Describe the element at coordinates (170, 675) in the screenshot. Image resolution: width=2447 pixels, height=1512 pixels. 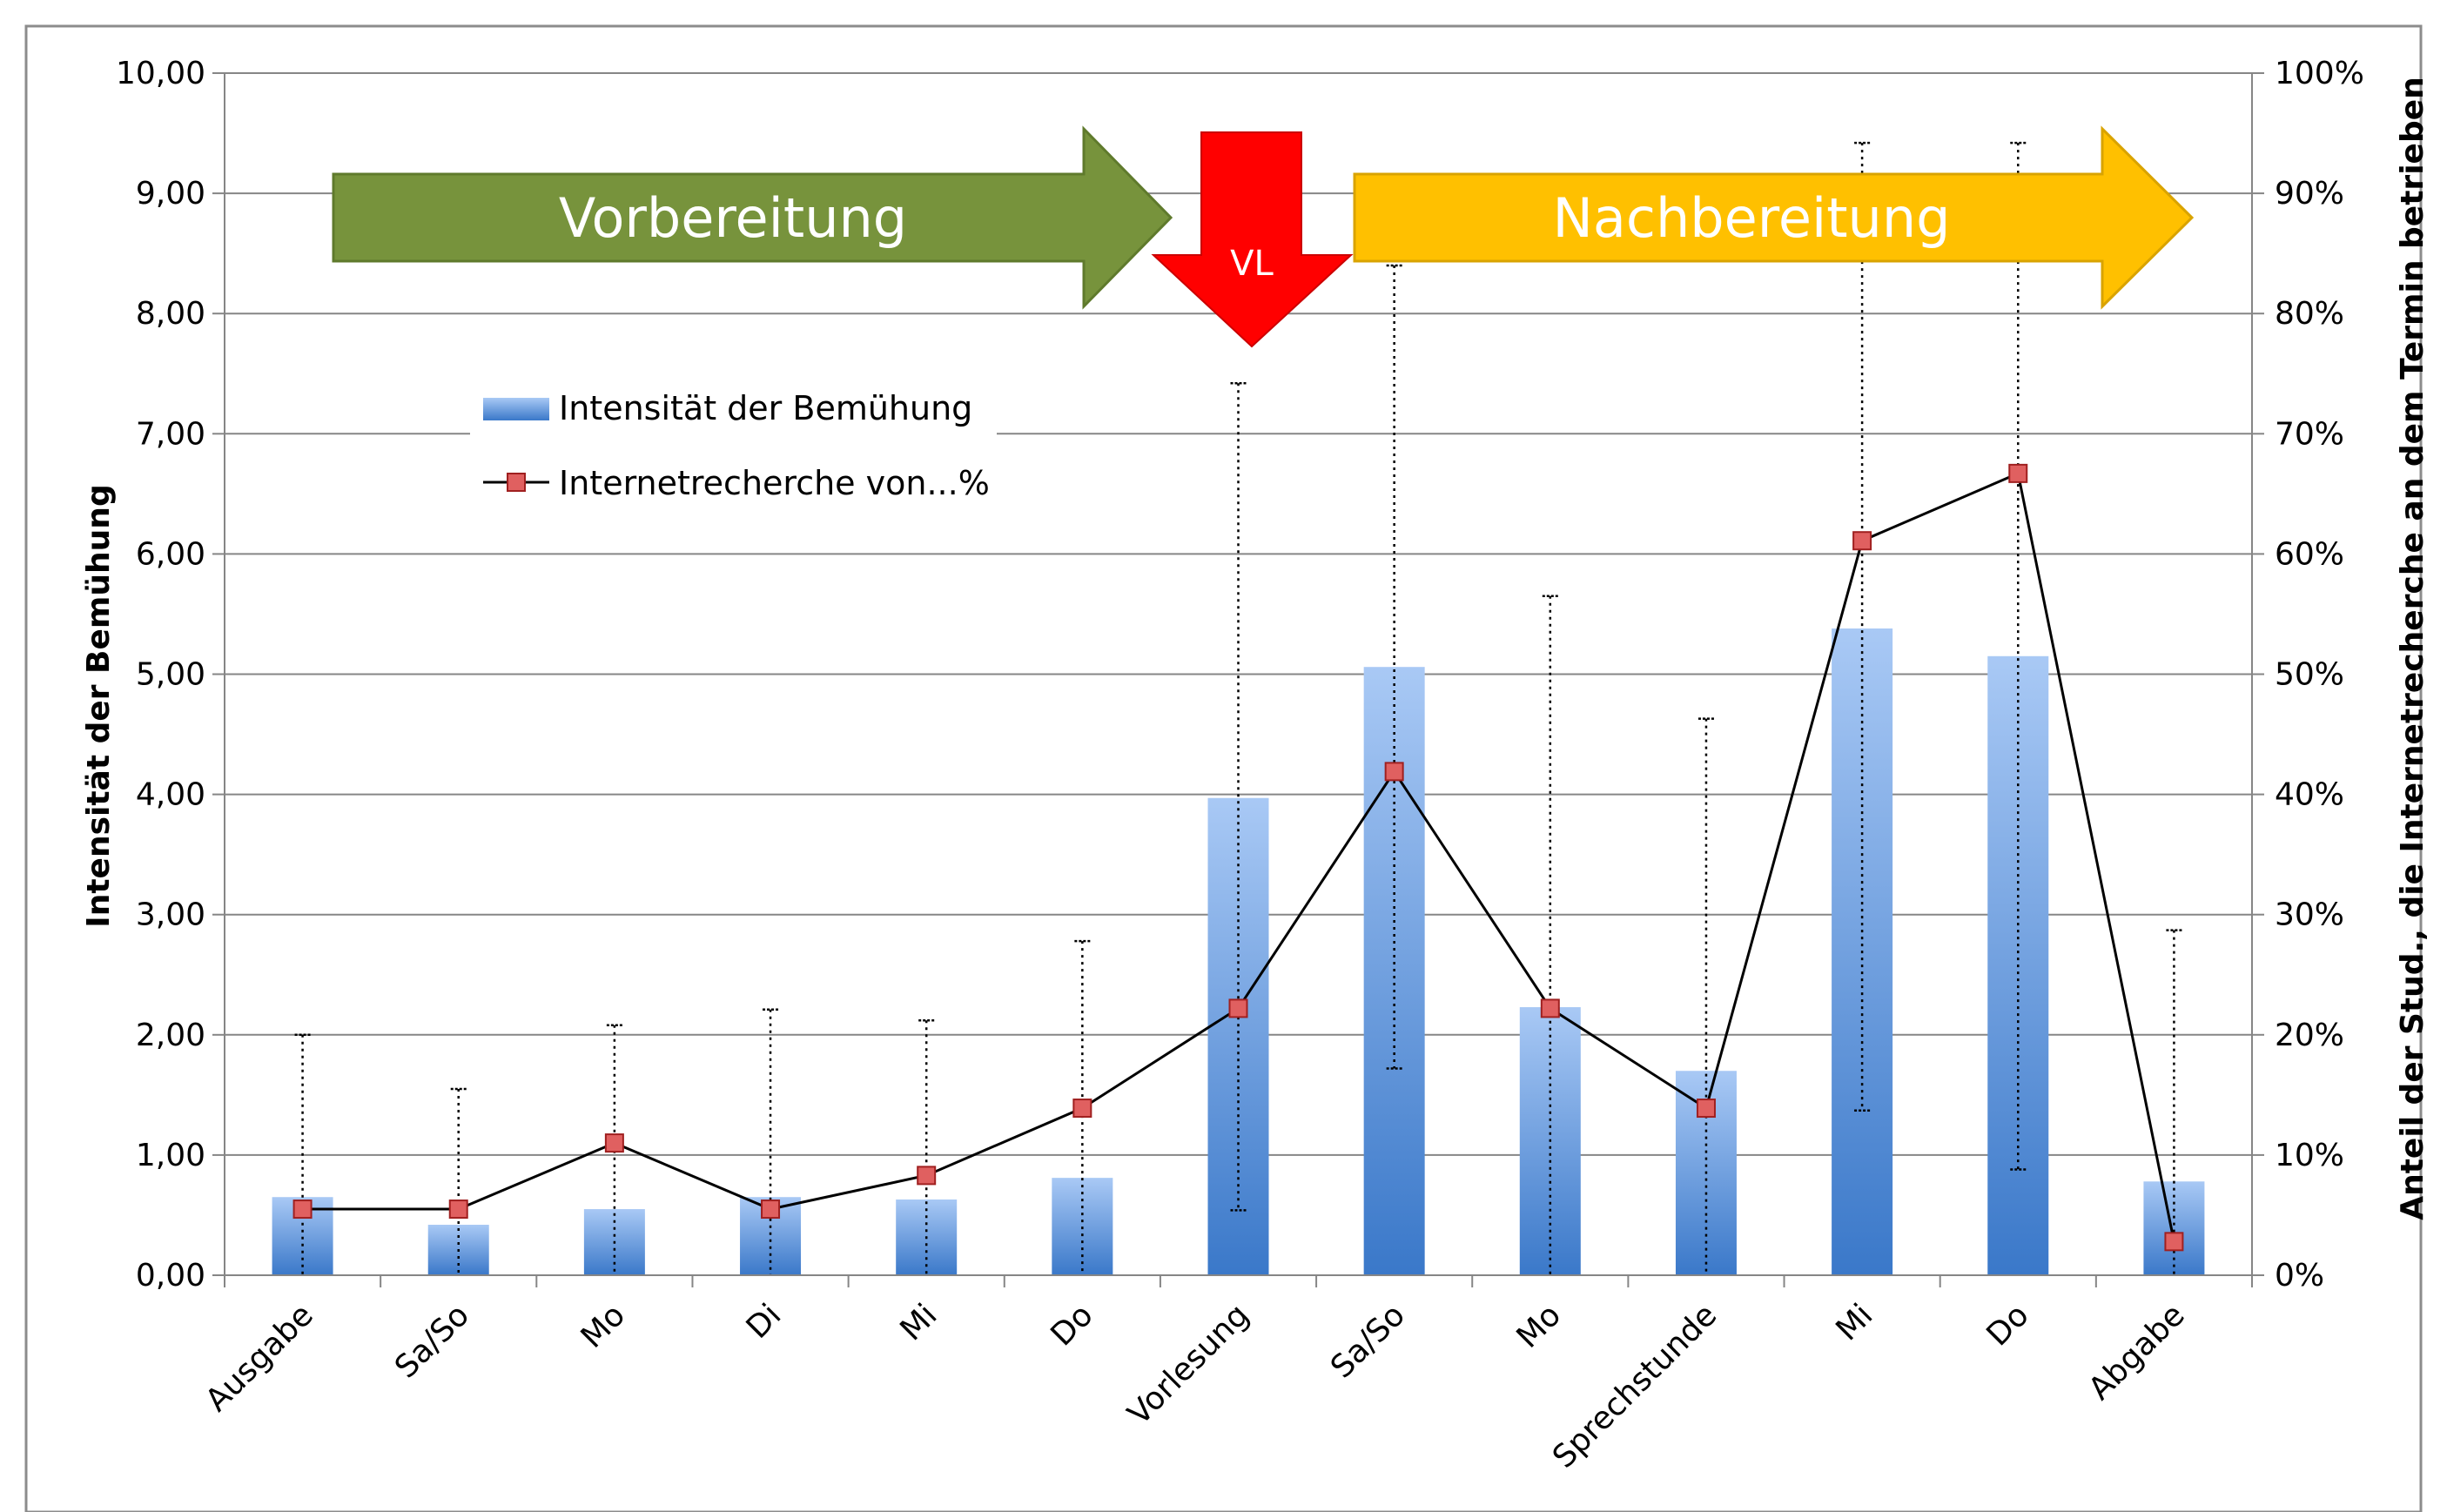
I see `y-tick-label: 5,00` at that location.